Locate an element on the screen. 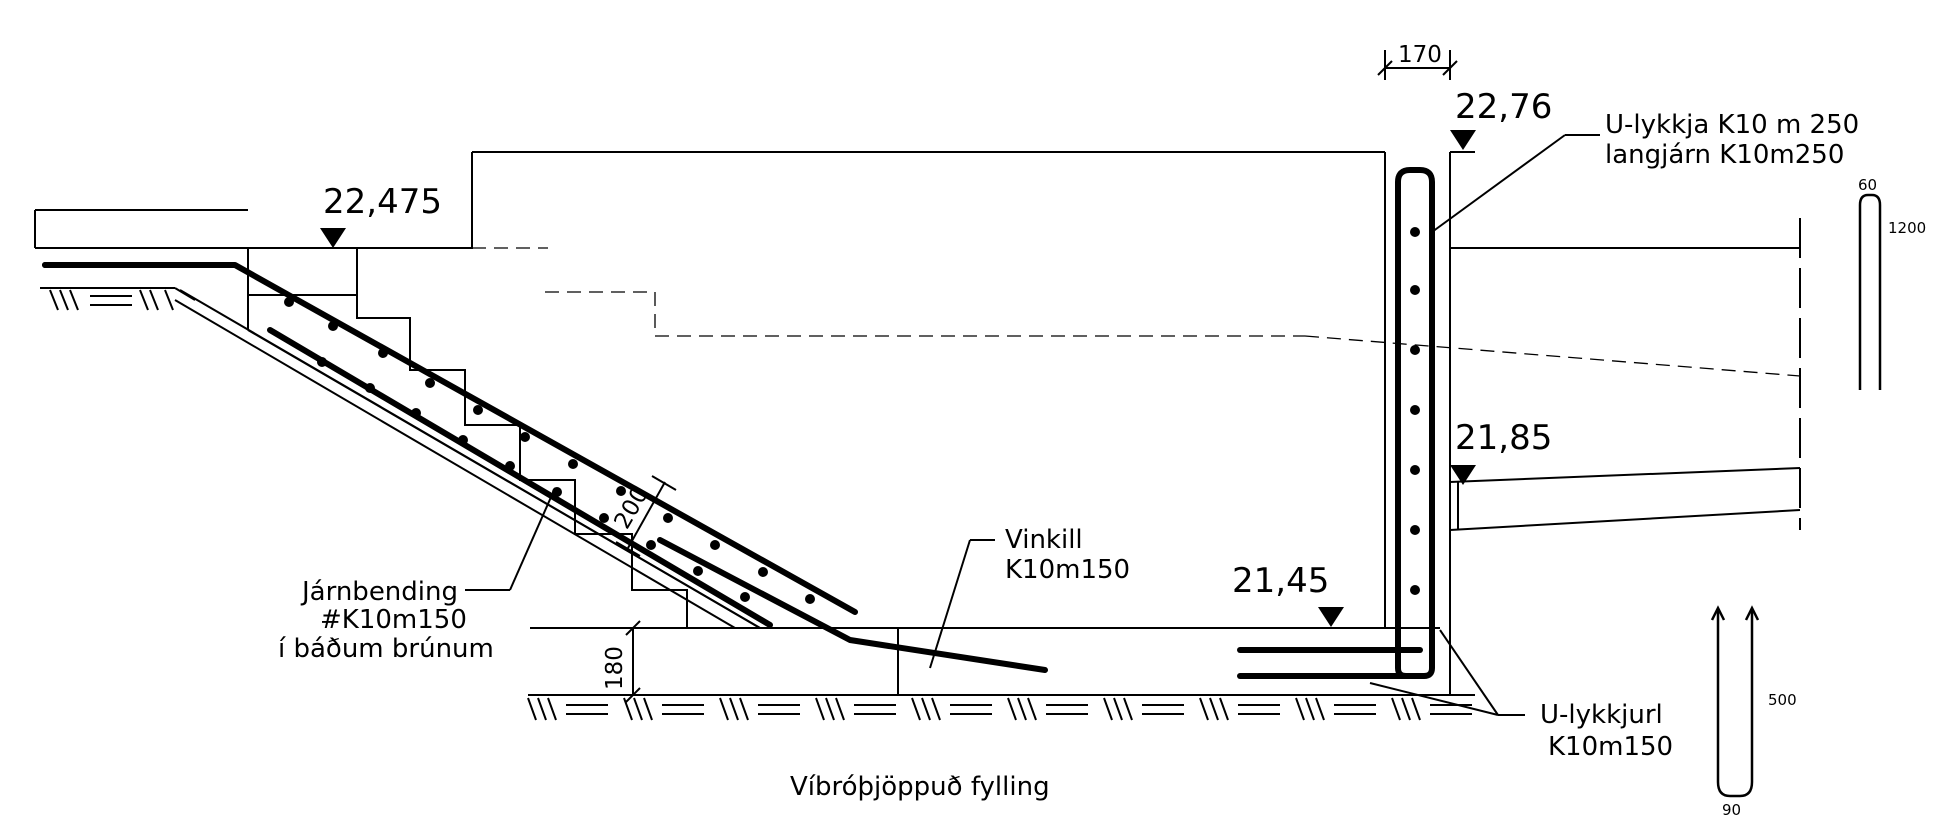  rebar-dots is located at coordinates (549, 450).